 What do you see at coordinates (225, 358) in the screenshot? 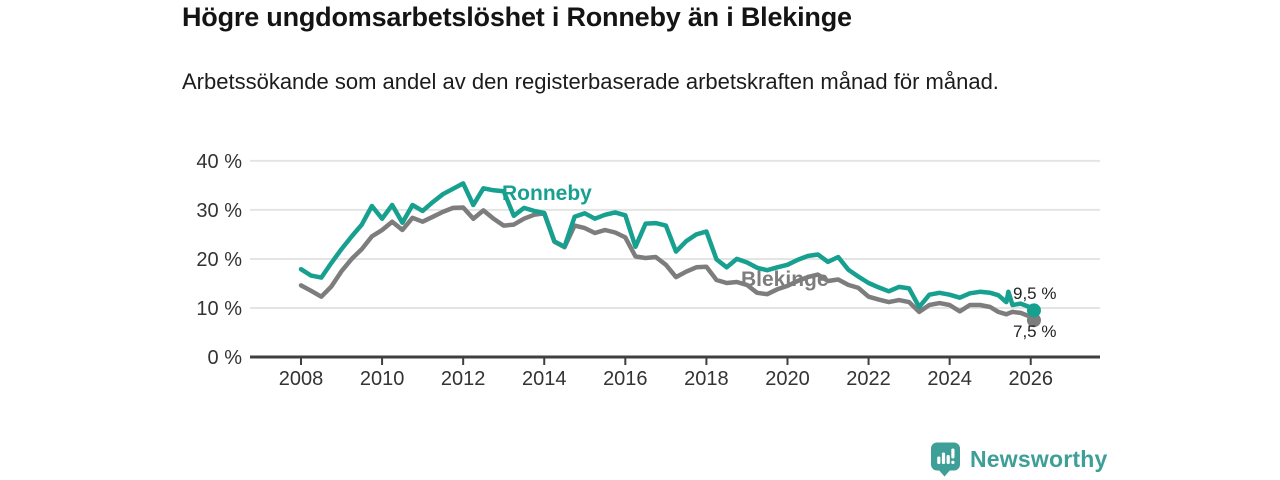
I see `y-tick-label-0: 0 %` at bounding box center [225, 358].